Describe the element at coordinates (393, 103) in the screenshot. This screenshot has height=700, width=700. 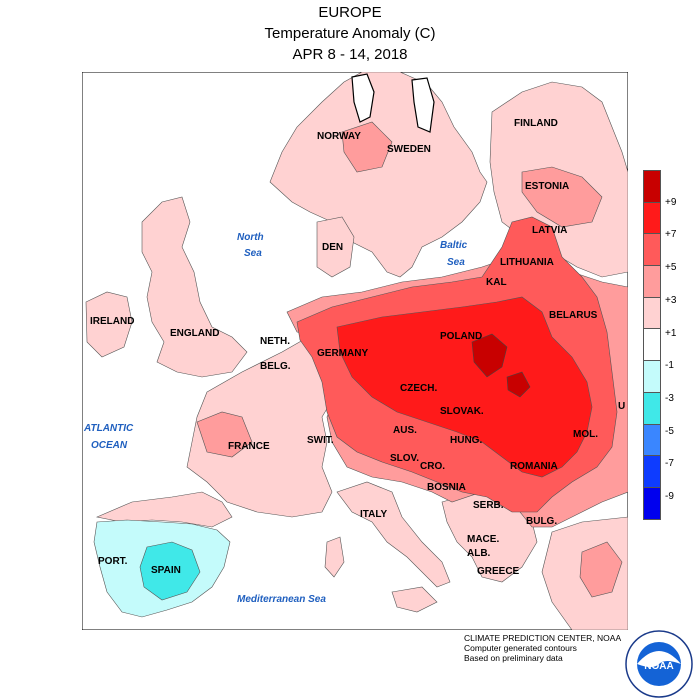
I see `land-neutral-anomaly` at that location.